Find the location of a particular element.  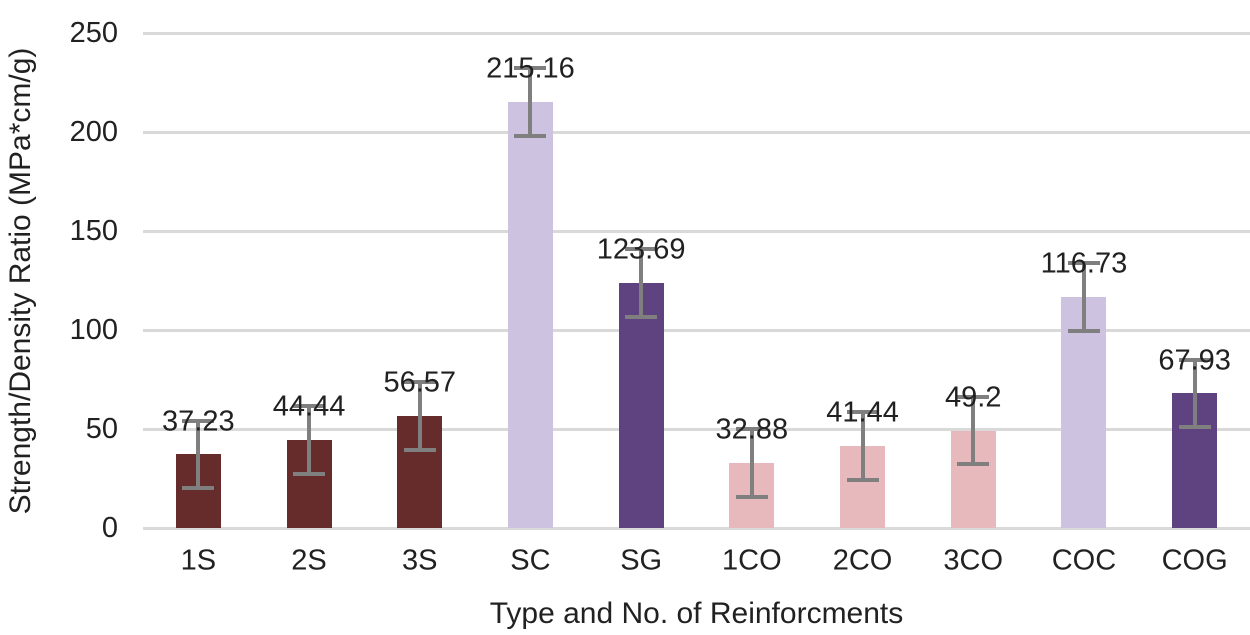

error-bar-cap-top-COC is located at coordinates (1083, 263).